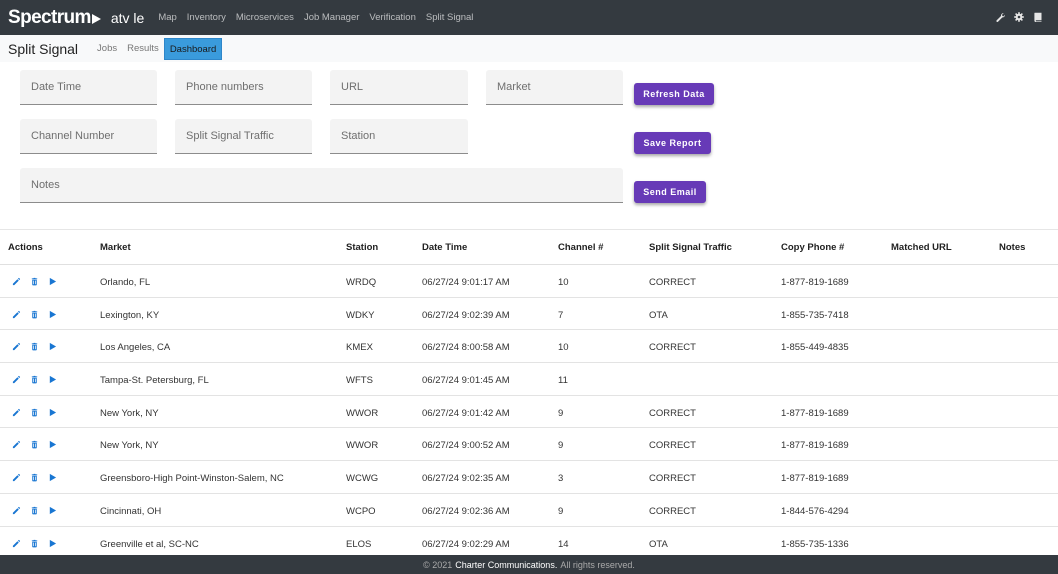  What do you see at coordinates (813, 247) in the screenshot?
I see `header-copy-phone: Copy Phone #` at bounding box center [813, 247].